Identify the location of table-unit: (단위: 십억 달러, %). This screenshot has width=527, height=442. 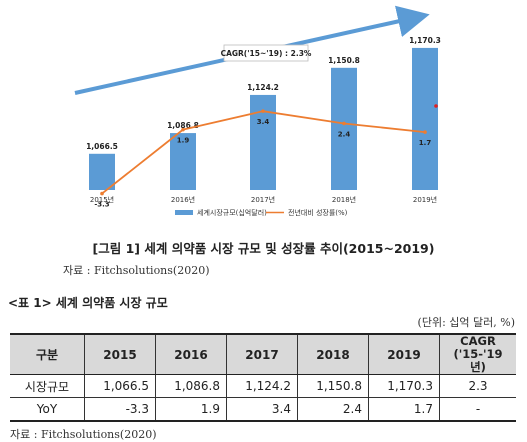
(466, 322).